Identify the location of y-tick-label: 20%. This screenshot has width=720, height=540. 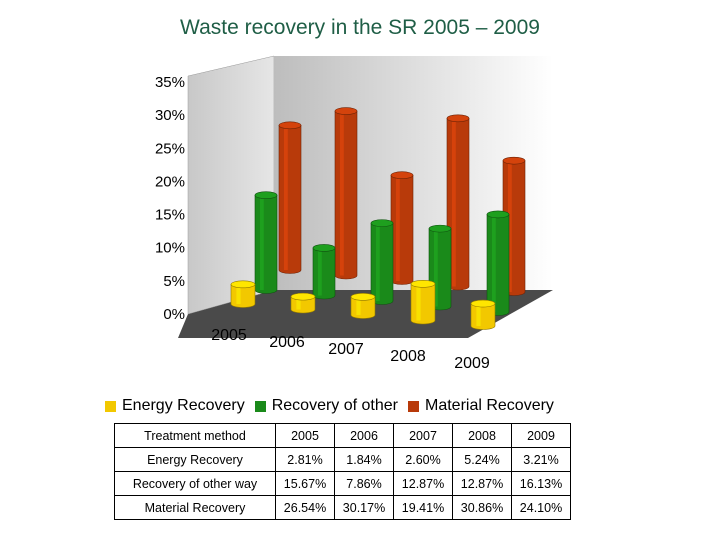
(170, 181).